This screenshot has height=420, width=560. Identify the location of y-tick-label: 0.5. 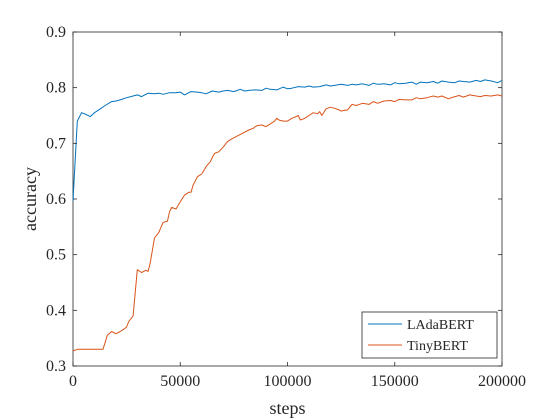
(56, 255).